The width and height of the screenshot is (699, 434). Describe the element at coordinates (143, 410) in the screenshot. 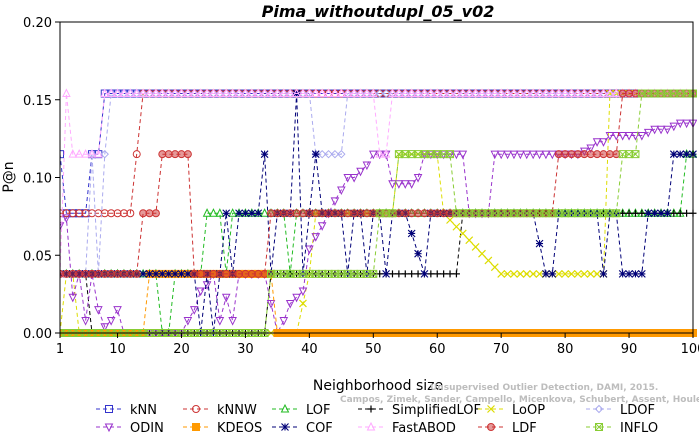

I see `legend-label: kNN` at that location.